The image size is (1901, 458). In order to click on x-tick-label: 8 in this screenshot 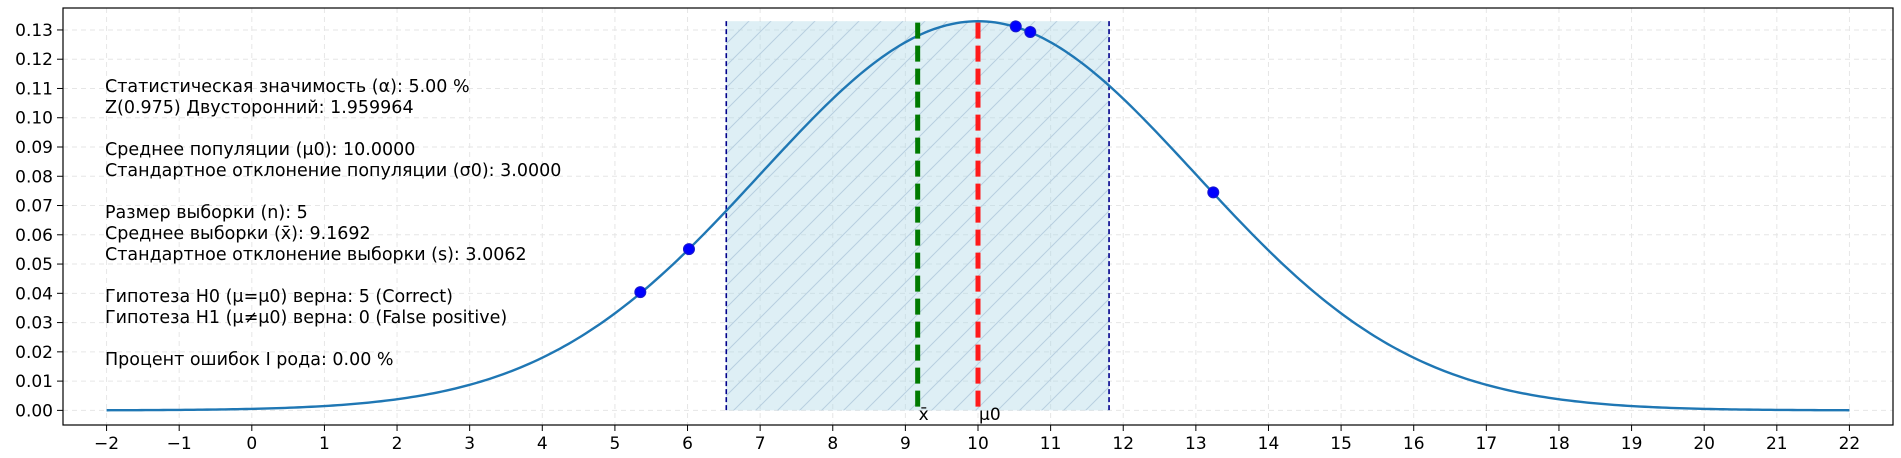, I will do `click(832, 444)`.